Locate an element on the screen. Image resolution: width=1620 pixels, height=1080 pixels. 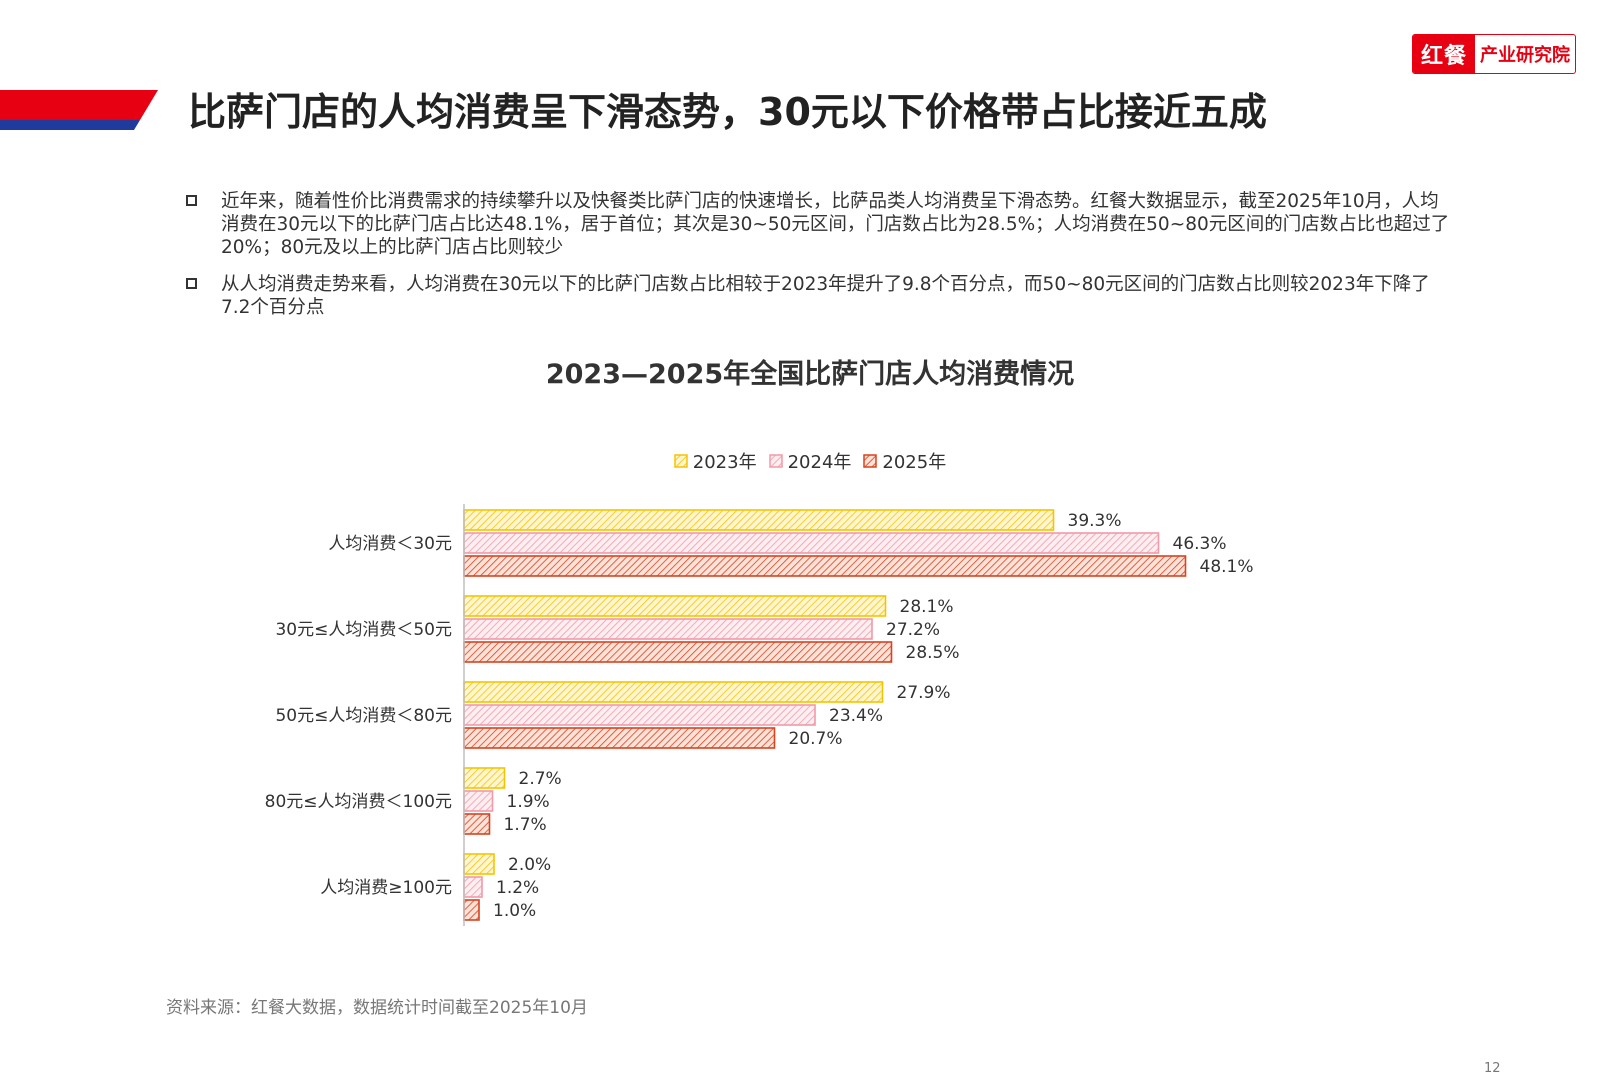
chart-legend: 2023年 2024年 2025年 is located at coordinates (810, 461).